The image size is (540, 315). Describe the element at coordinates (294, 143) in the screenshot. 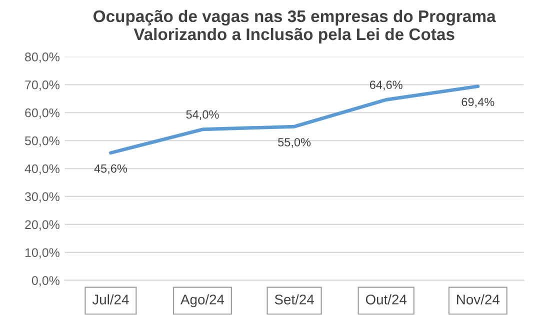

I see `data-label: 55,0%` at that location.